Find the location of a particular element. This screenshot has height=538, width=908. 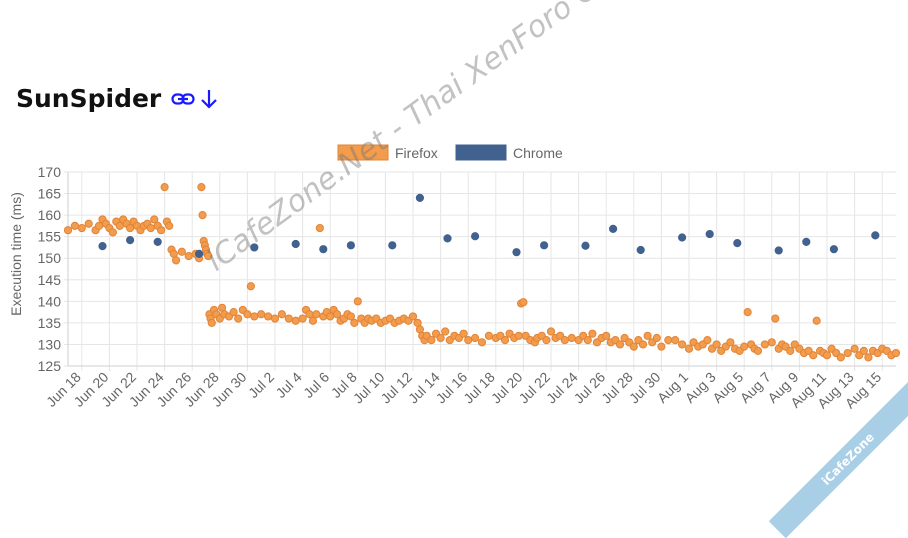

y-tick-label: 125 is located at coordinates (50, 366).